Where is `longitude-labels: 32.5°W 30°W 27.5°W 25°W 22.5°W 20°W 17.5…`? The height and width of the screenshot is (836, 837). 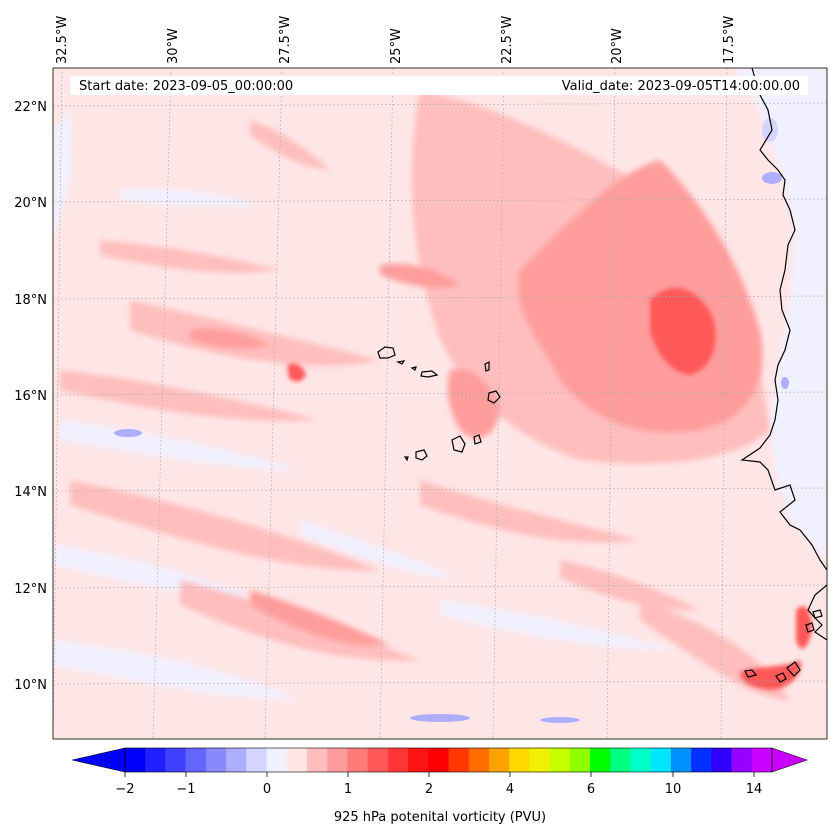 longitude-labels: 32.5°W 30°W 27.5°W 25°W 22.5°W 20°W 17.5… is located at coordinates (396, 40).